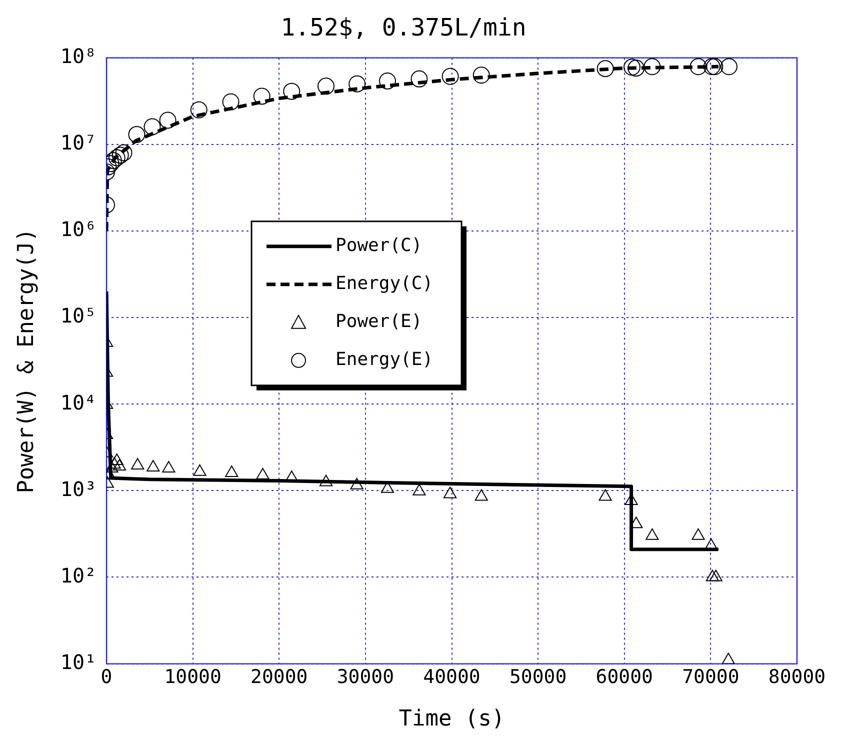  Describe the element at coordinates (193, 677) in the screenshot. I see `x-tick-label: 10000` at that location.